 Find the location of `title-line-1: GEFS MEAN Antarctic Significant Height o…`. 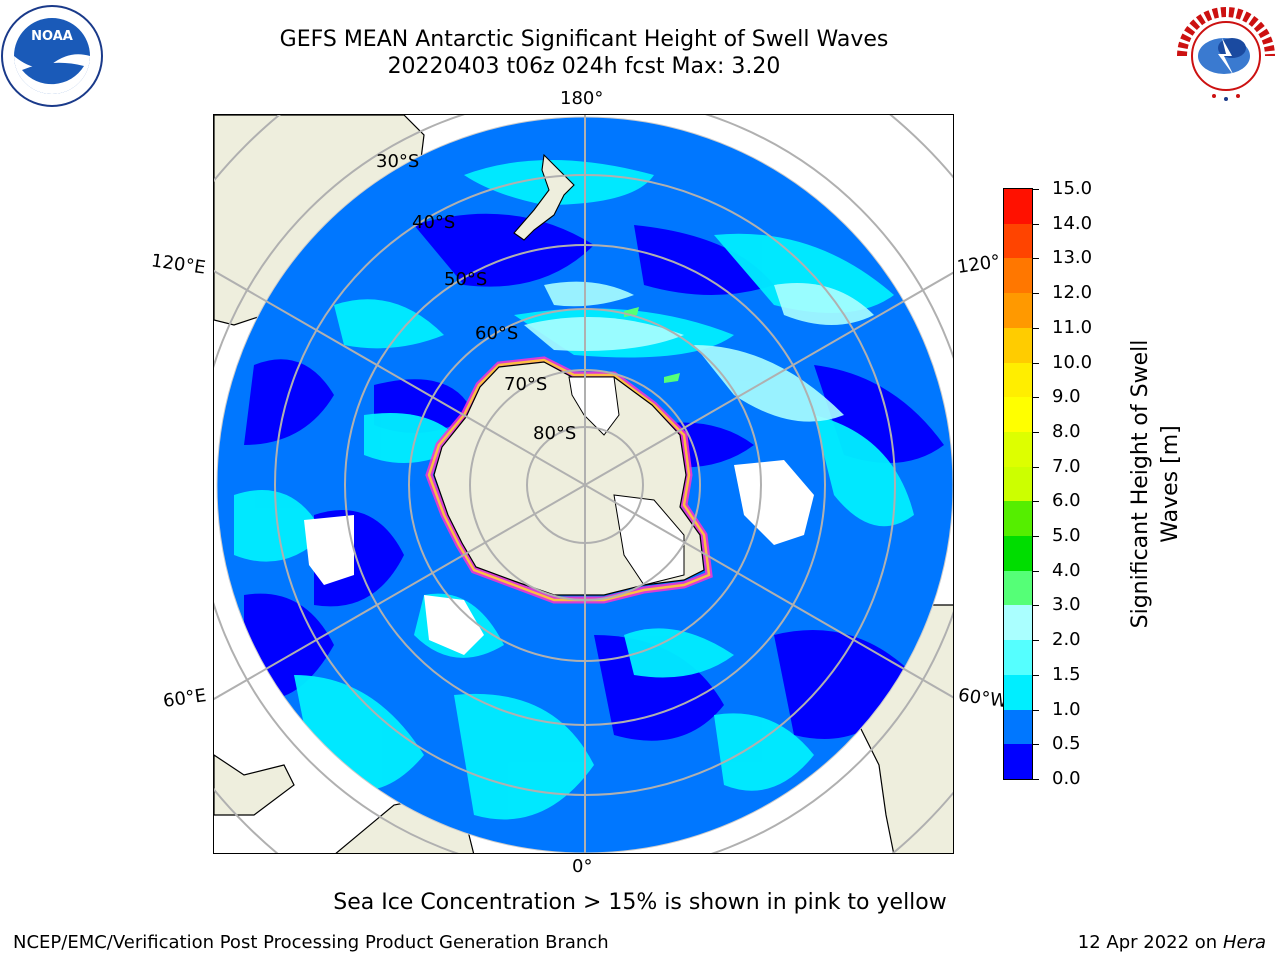

title-line-1: GEFS MEAN Antarctic Significant Height o… is located at coordinates (584, 39).